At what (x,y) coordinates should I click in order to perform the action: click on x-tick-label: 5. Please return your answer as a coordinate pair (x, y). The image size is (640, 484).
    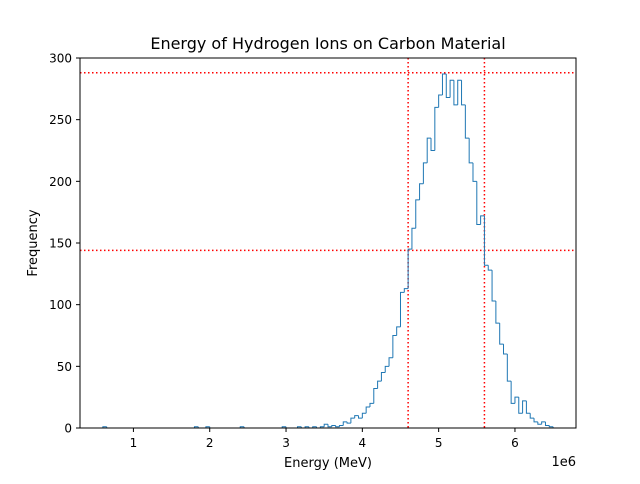
    Looking at the image, I should click on (439, 443).